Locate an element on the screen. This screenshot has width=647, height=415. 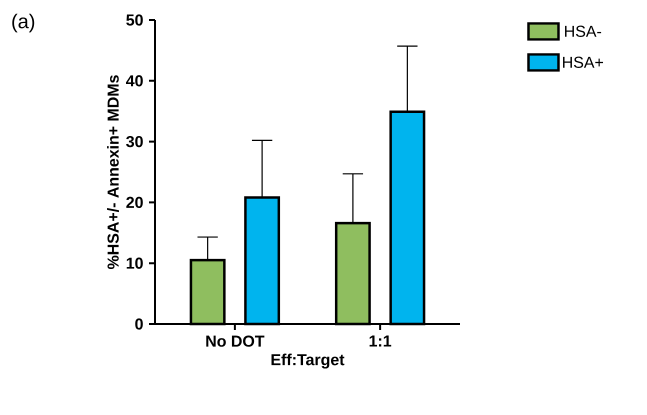
x-tick-label: 1:1 is located at coordinates (381, 341).